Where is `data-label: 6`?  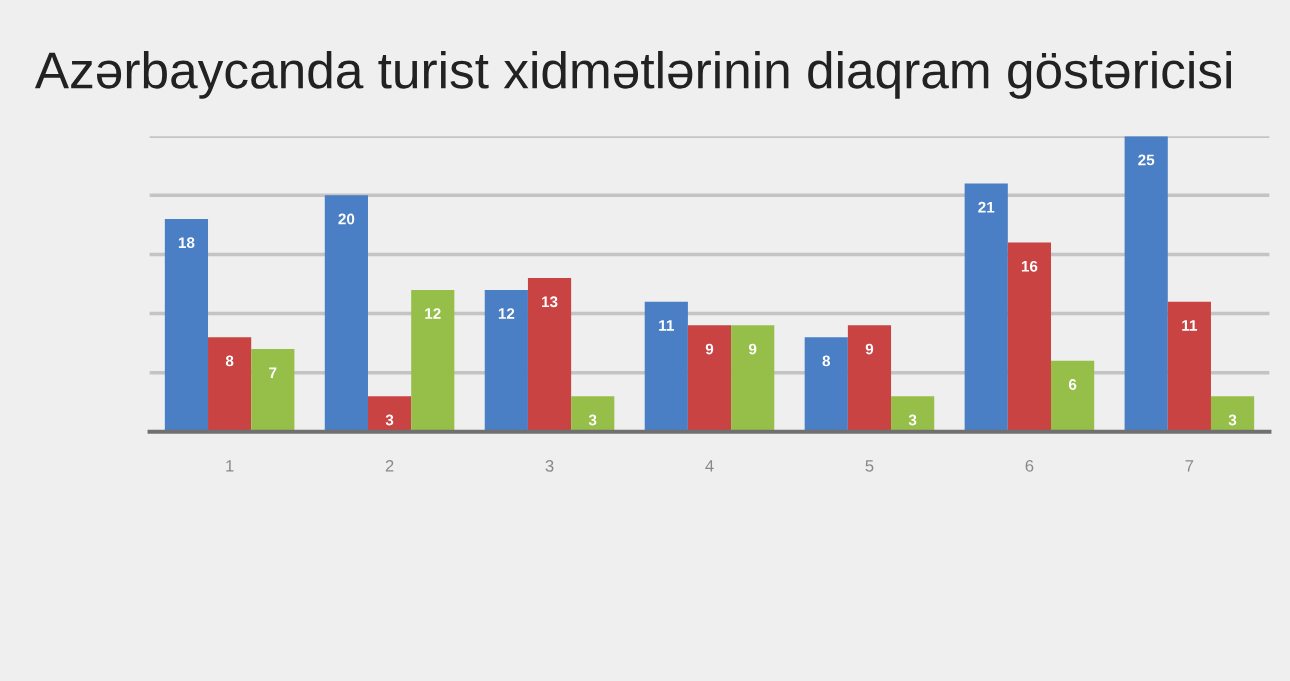 data-label: 6 is located at coordinates (1072, 384).